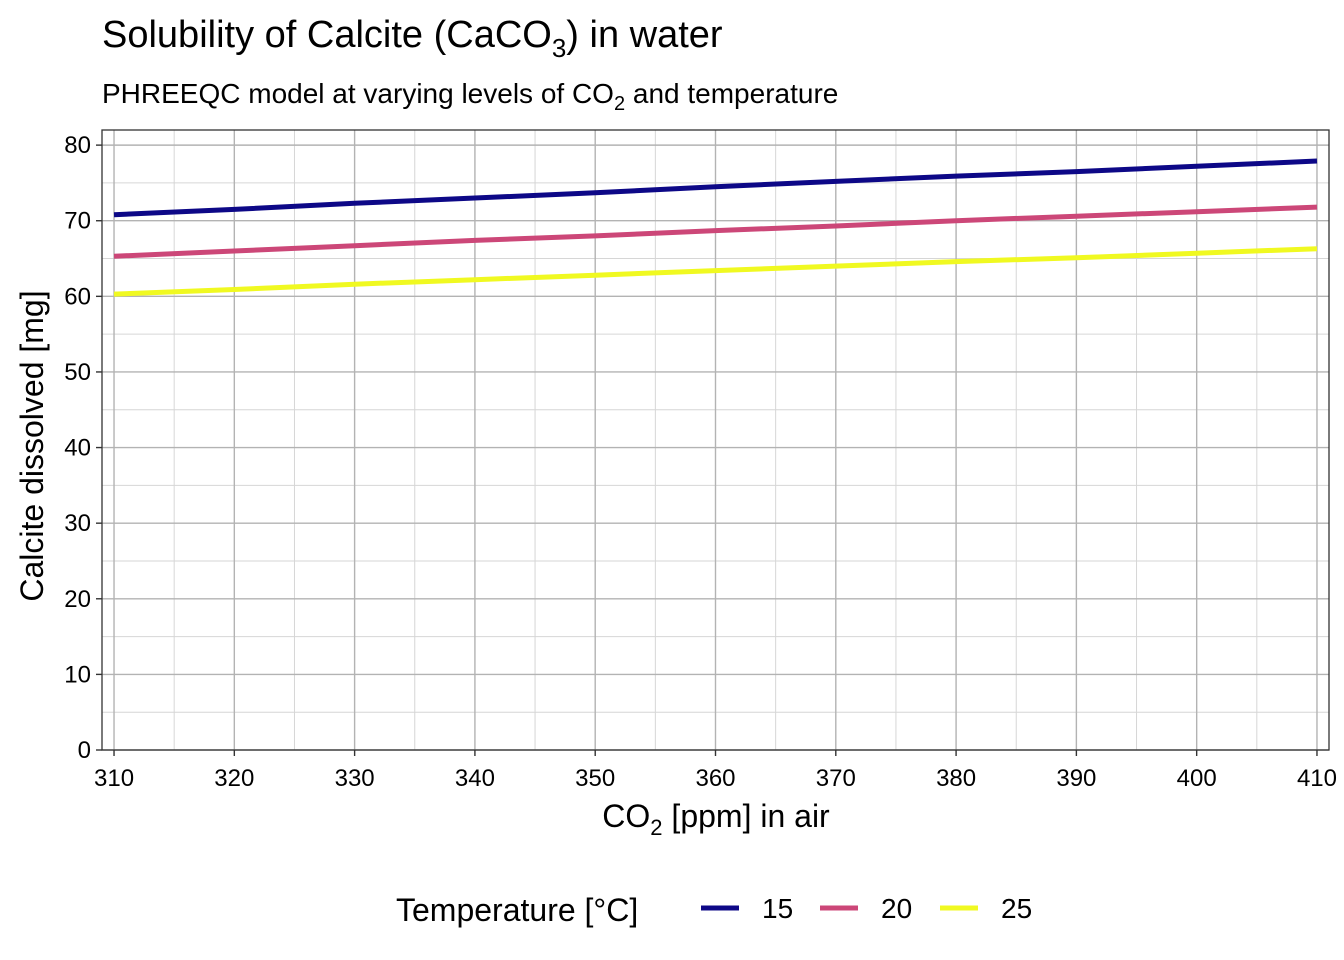  I want to click on y-tick-label: 40, so click(77, 448).